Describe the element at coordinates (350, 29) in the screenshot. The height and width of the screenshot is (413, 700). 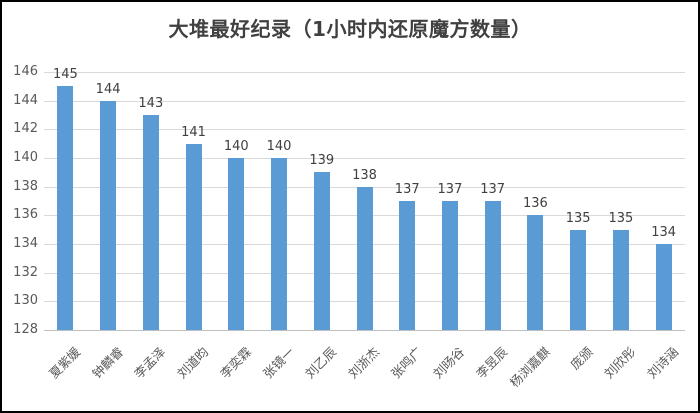
I see `chart-title: 大堆最好纪录（1小时内还原魔方数量）` at that location.